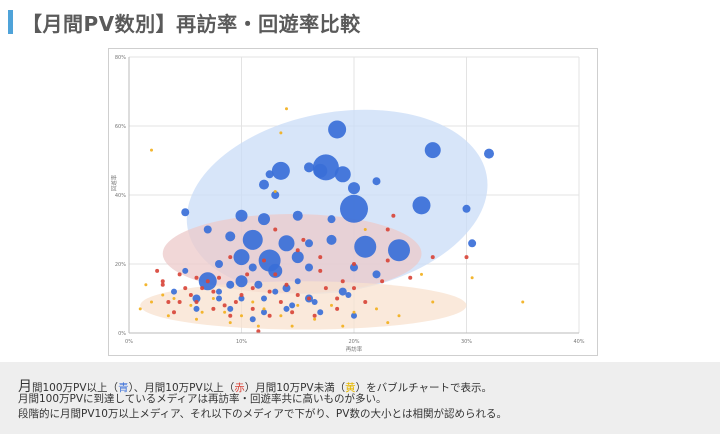 This screenshot has height=434, width=720. What do you see at coordinates (423, 388) in the screenshot?
I see `caption-text: ）をバブルチャートで表示。` at bounding box center [423, 388].